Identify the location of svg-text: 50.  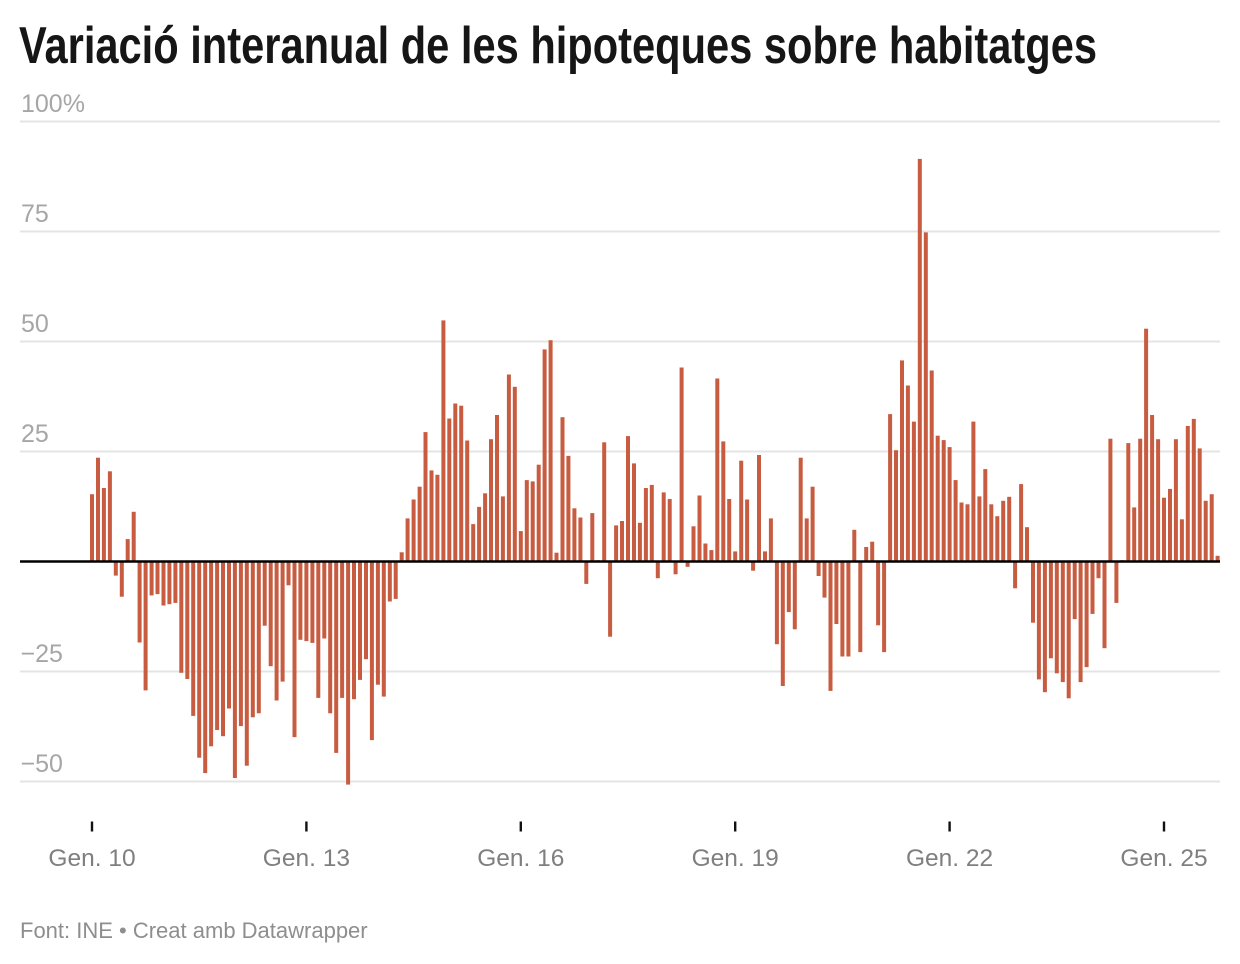
(35, 324).